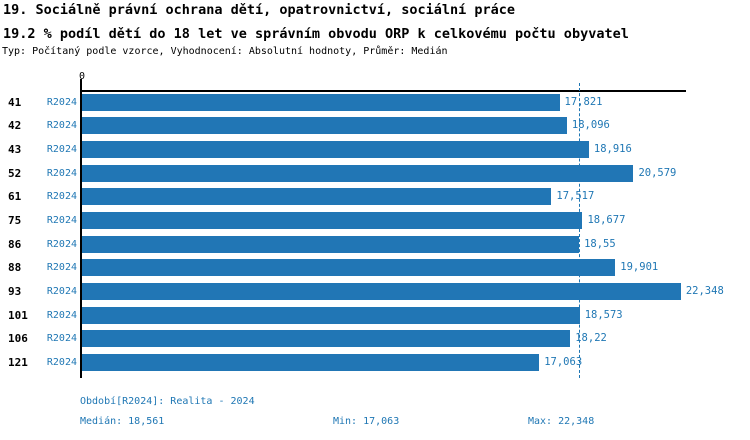 Image resolution: width=750 pixels, height=440 pixels. What do you see at coordinates (612, 148) in the screenshot?
I see `bar-value-label: 18,916` at bounding box center [612, 148].